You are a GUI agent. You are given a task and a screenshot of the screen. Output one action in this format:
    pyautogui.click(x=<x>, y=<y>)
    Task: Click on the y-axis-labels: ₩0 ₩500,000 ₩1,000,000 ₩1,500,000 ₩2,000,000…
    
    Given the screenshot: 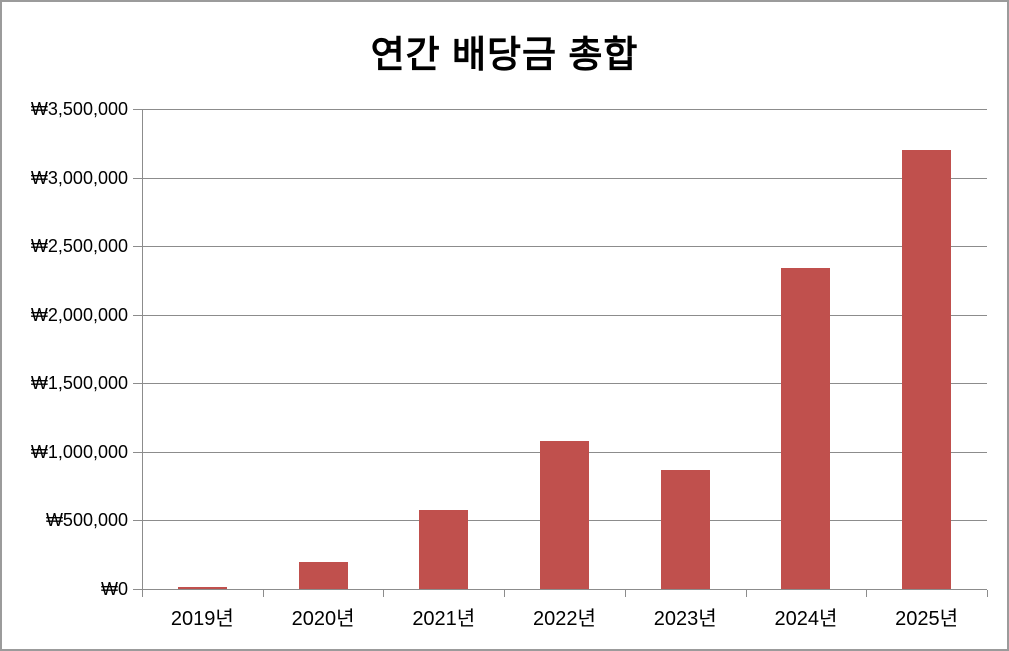 What is the action you would take?
    pyautogui.click(x=65, y=349)
    